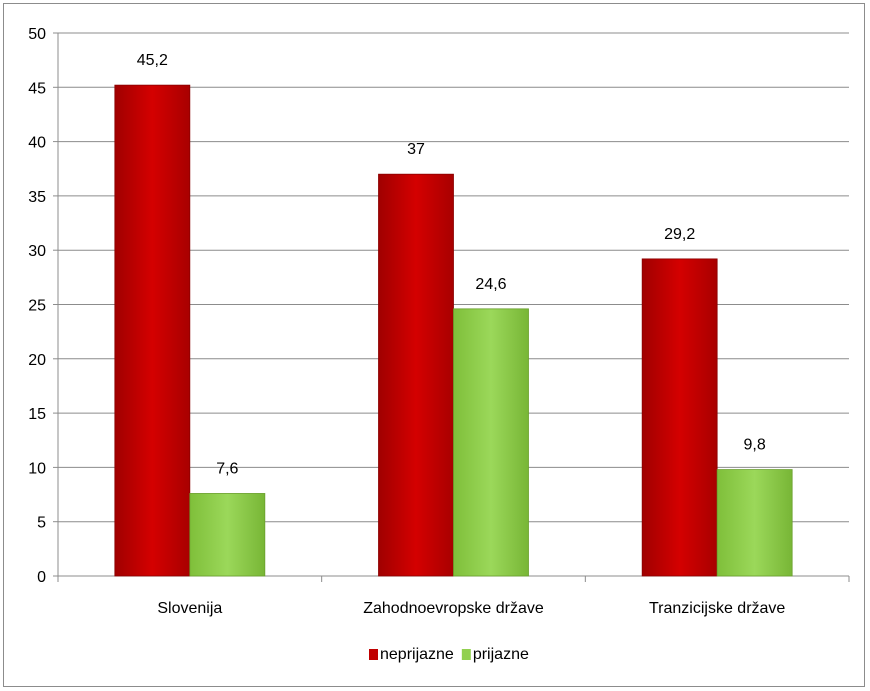 The width and height of the screenshot is (870, 691). What do you see at coordinates (41, 577) in the screenshot?
I see `y-tick-label: 0` at bounding box center [41, 577].